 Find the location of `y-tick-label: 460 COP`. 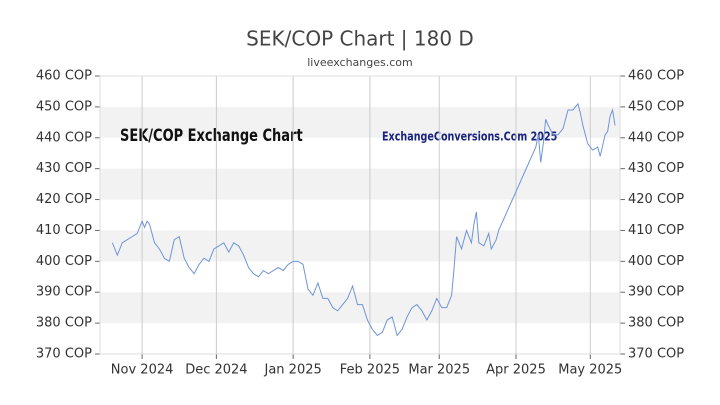

y-tick-label: 460 COP is located at coordinates (64, 76).